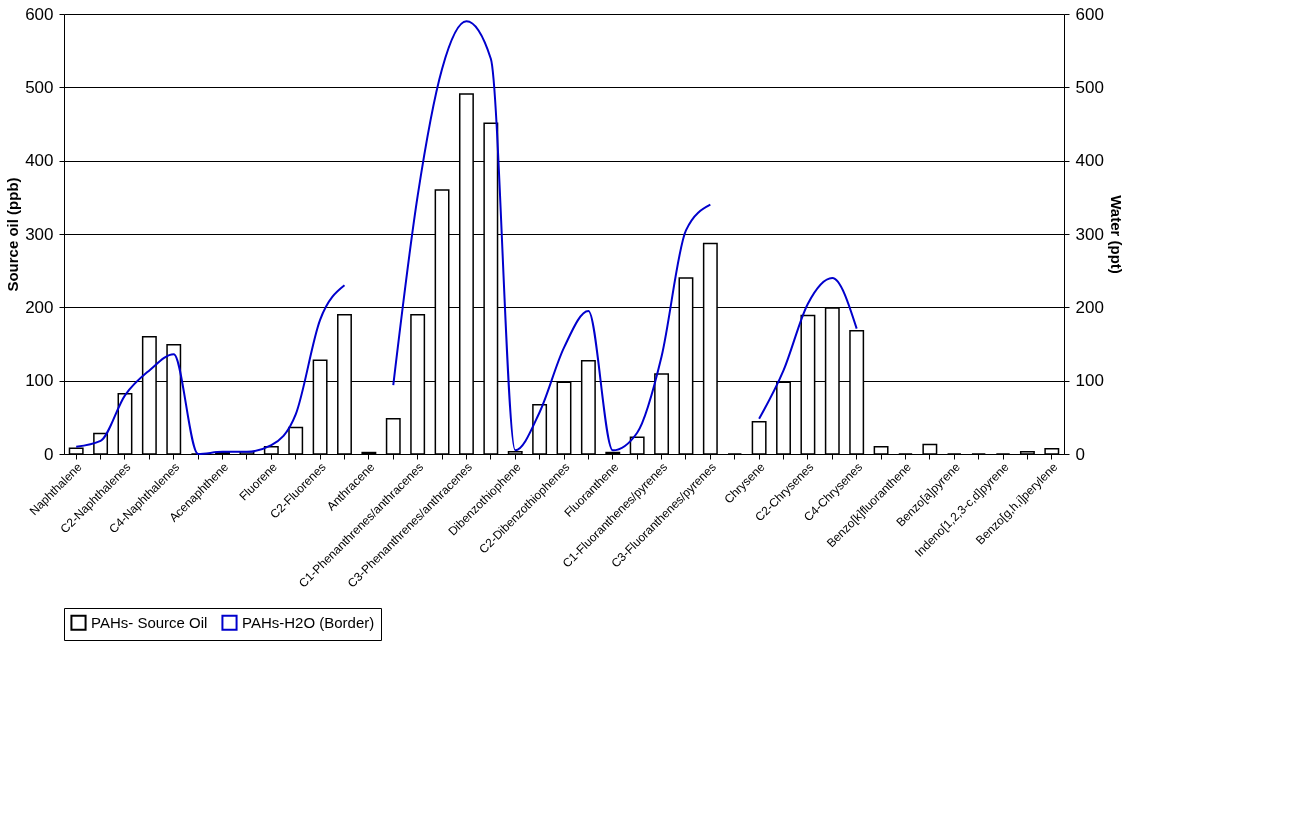  I want to click on y-tick-label: 0, so click(49, 454).